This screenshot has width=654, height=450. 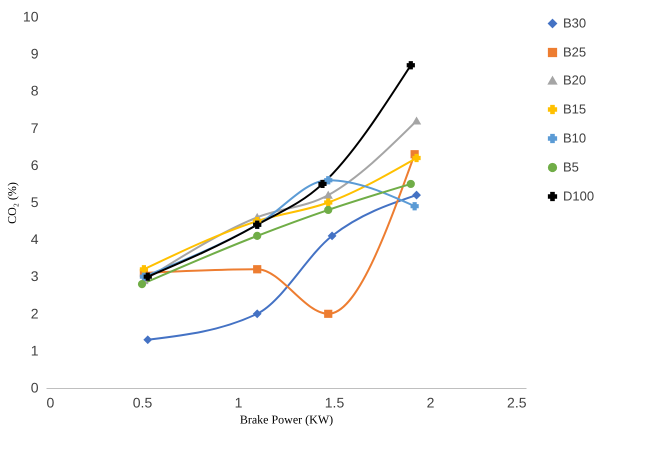 What do you see at coordinates (34, 276) in the screenshot?
I see `y-tick-label: 3` at bounding box center [34, 276].